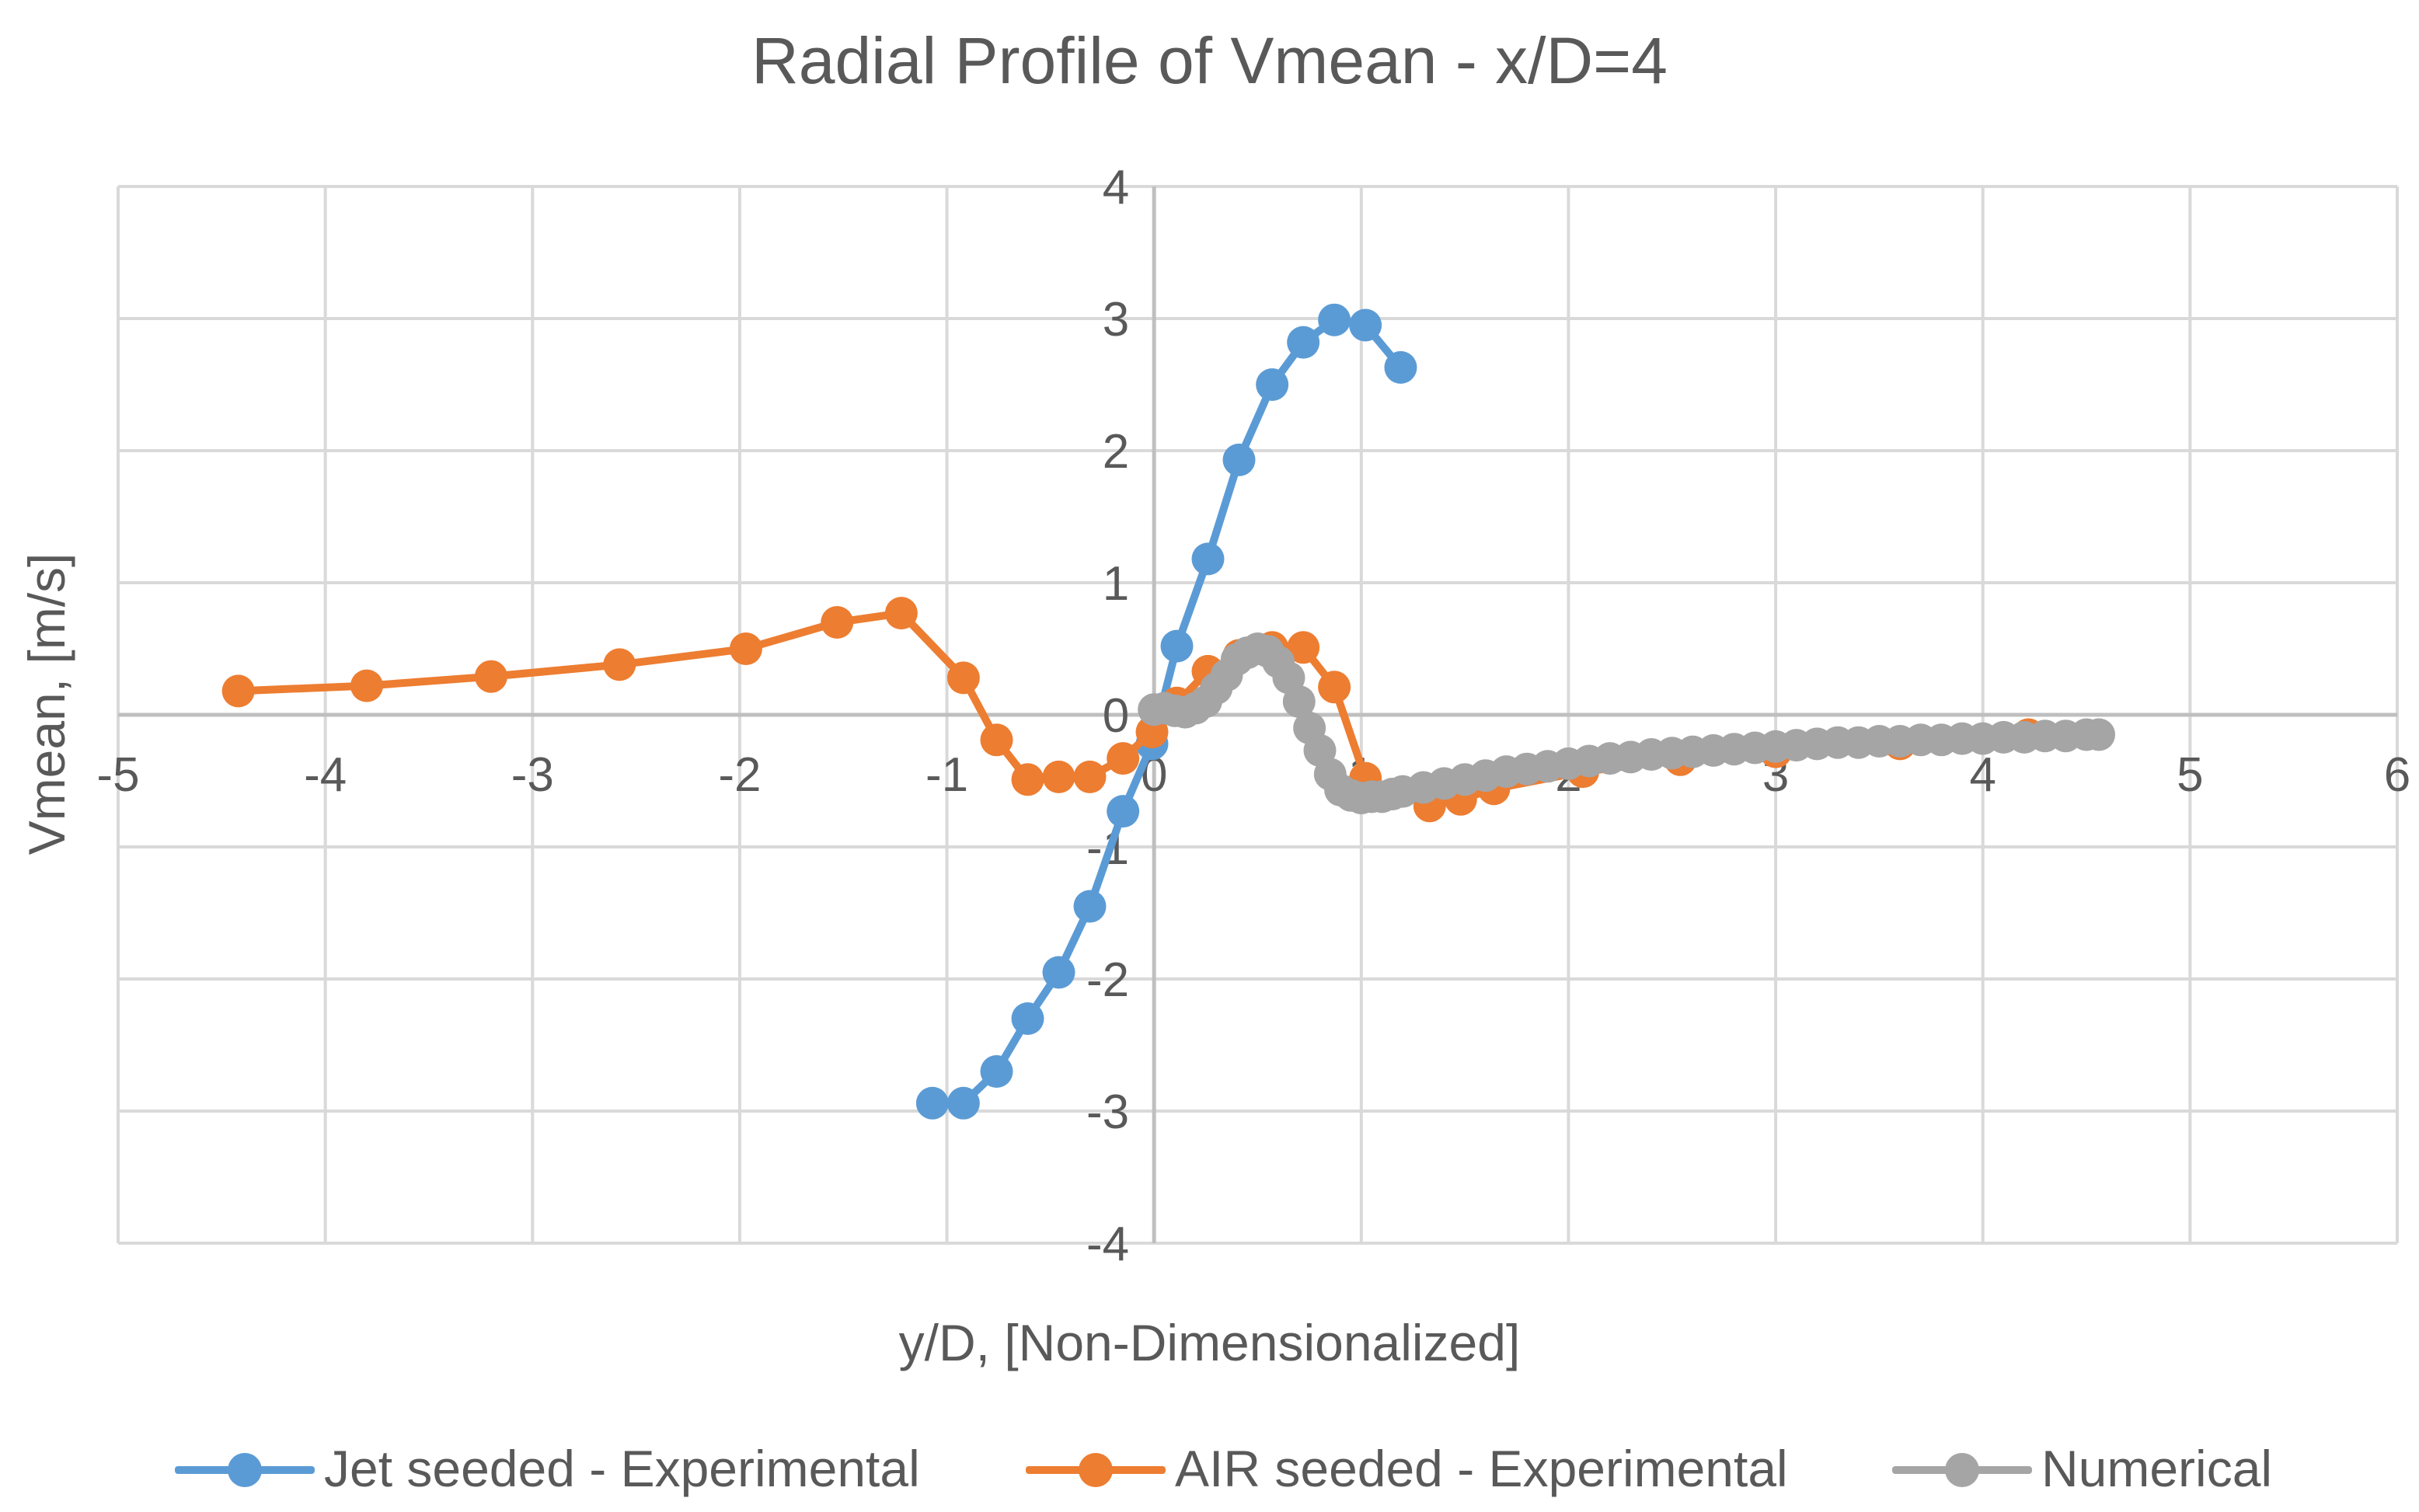 This screenshot has height=1512, width=2419. Describe the element at coordinates (946, 775) in the screenshot. I see `x-tick-label: -1` at that location.